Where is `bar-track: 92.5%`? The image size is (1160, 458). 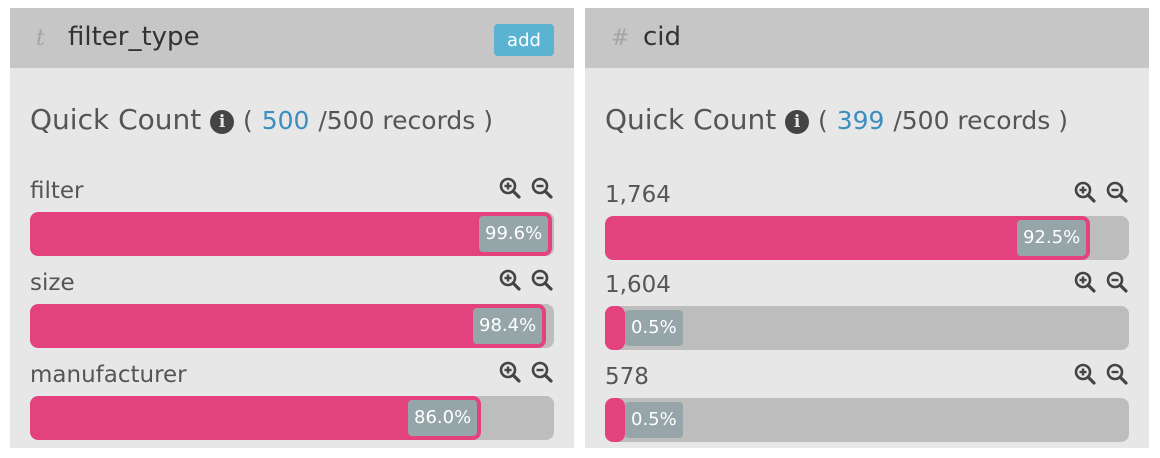 bar-track: 92.5% is located at coordinates (867, 238).